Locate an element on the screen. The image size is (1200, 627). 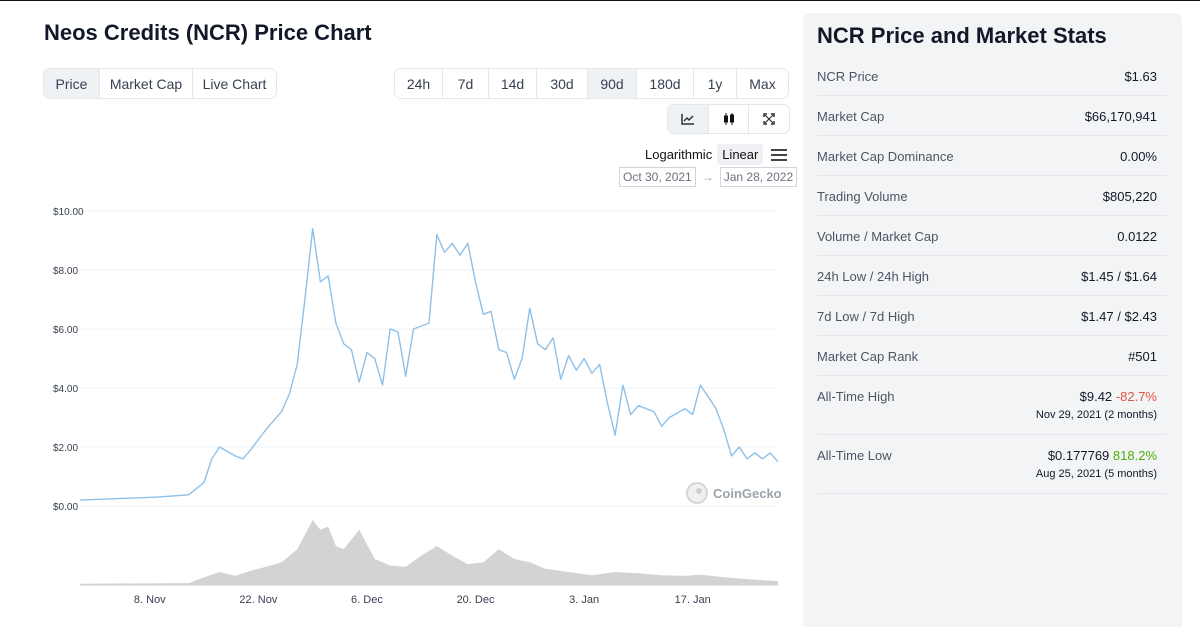
range-14d: 14d is located at coordinates (513, 83).